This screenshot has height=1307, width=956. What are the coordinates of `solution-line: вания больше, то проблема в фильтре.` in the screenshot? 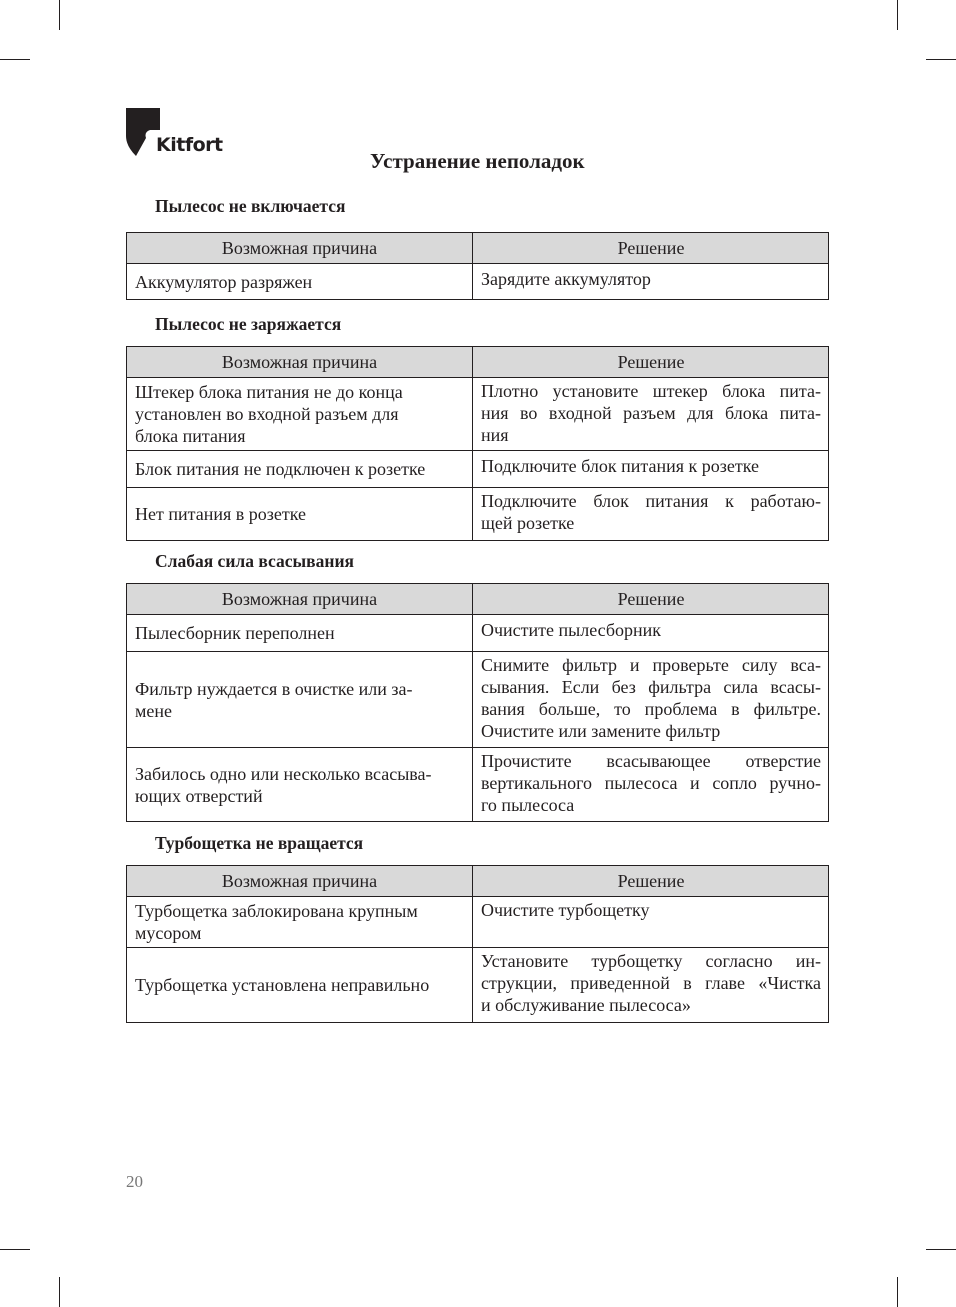 It's located at (651, 709).